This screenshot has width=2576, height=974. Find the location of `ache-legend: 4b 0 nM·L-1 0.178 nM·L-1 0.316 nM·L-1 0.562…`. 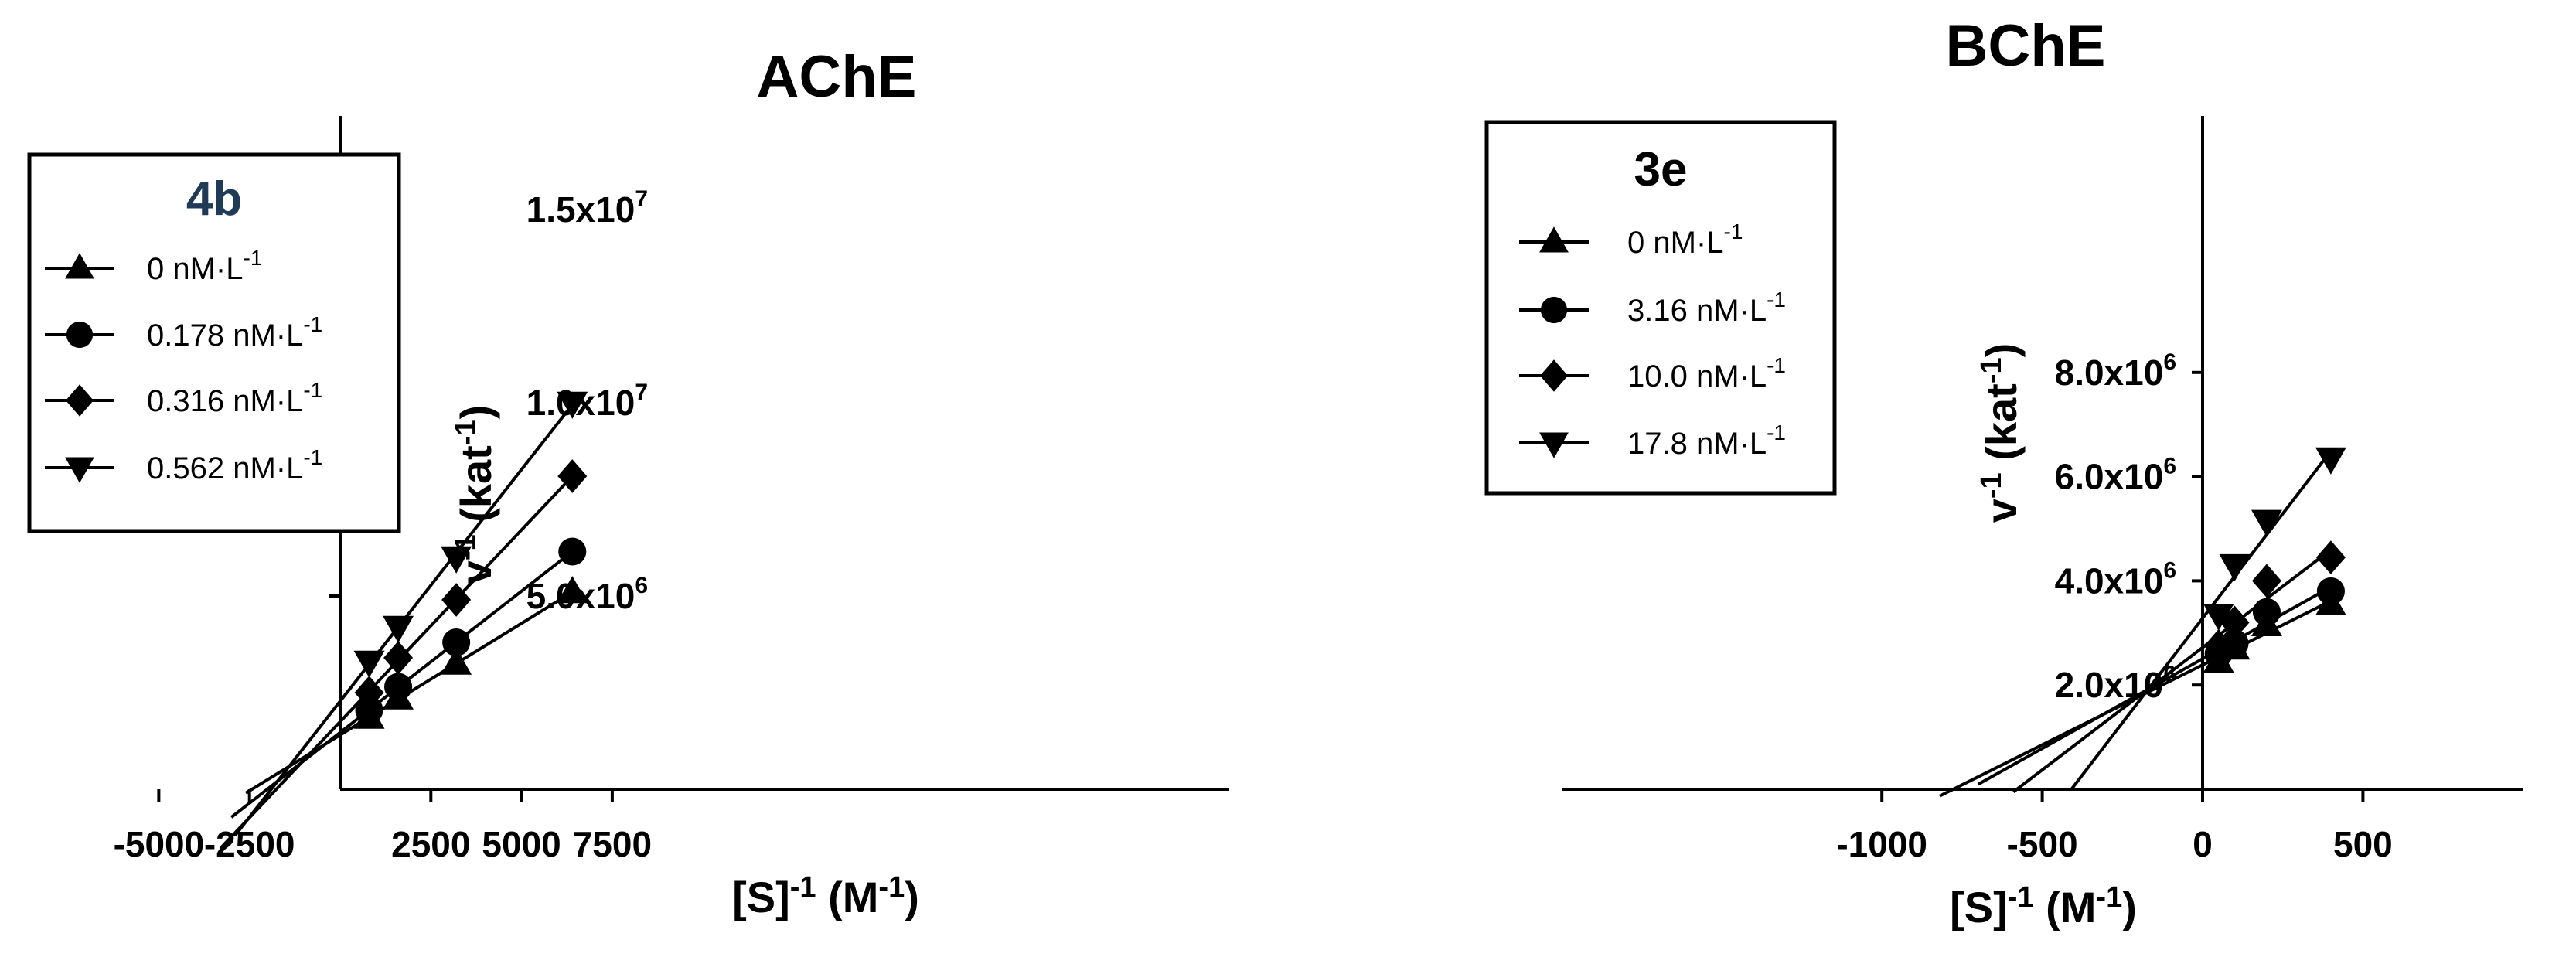

ache-legend: 4b 0 nM·L-1 0.178 nM·L-1 0.316 nM·L-1 0.562… is located at coordinates (214, 342).